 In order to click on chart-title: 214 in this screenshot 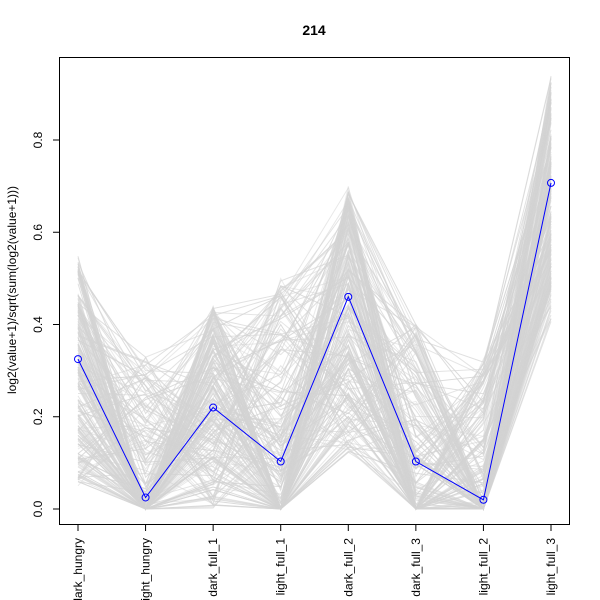, I will do `click(314, 30)`.